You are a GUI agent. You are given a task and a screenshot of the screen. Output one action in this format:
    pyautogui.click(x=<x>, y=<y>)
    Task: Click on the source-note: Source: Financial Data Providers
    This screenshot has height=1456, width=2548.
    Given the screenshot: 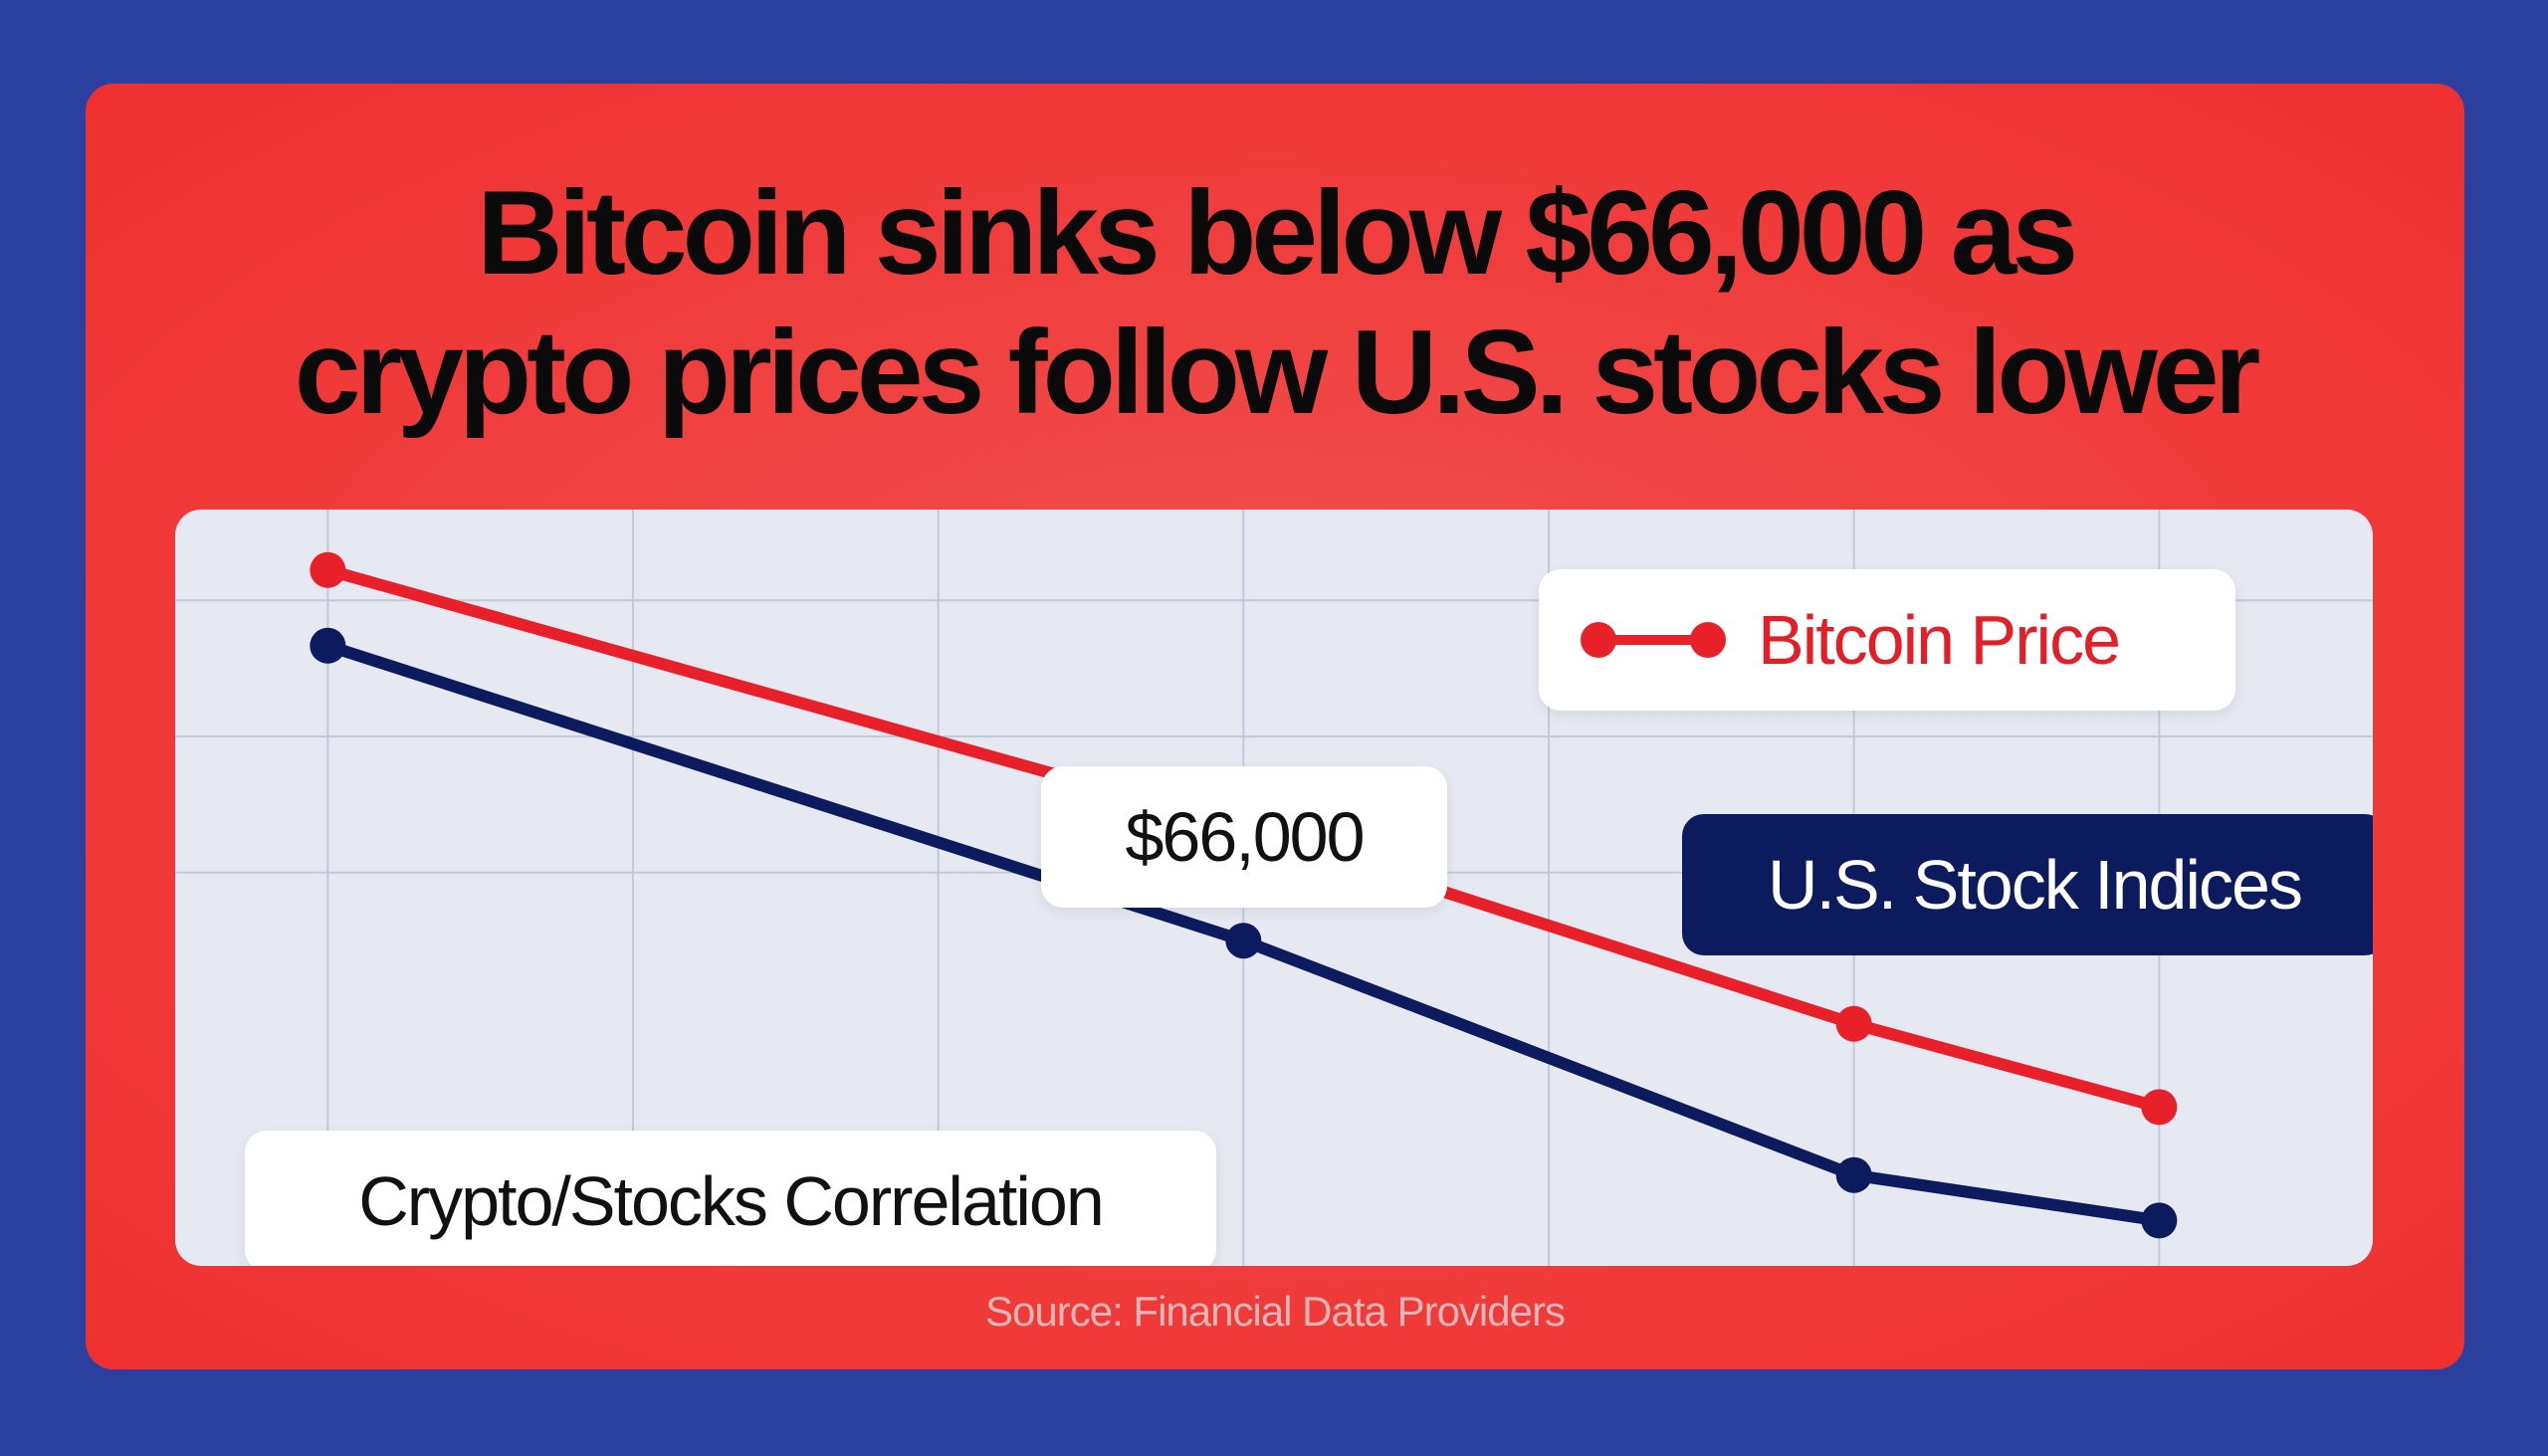 What is the action you would take?
    pyautogui.click(x=1275, y=1311)
    